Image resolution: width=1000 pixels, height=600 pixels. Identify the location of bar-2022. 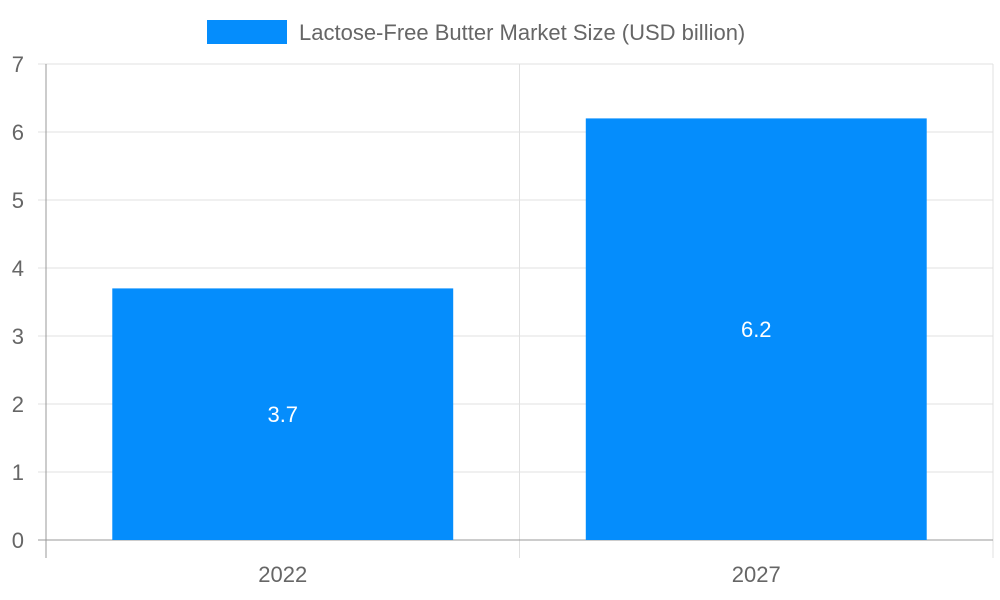
(283, 414).